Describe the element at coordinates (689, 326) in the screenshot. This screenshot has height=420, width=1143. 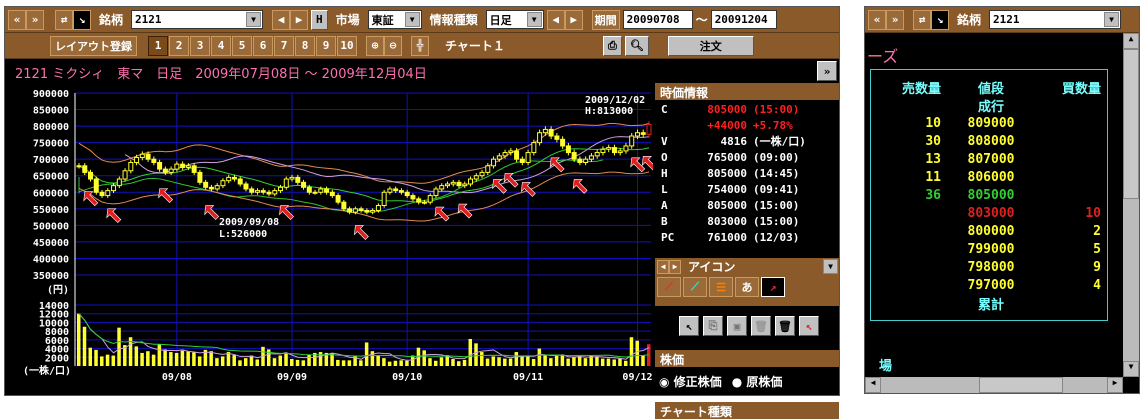
I see `select-cursor-icon: ↖` at that location.